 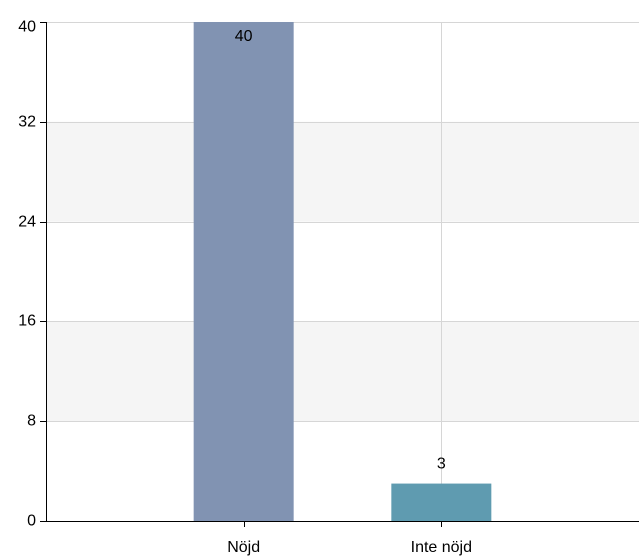 I want to click on bar-value-label: 3, so click(x=441, y=464).